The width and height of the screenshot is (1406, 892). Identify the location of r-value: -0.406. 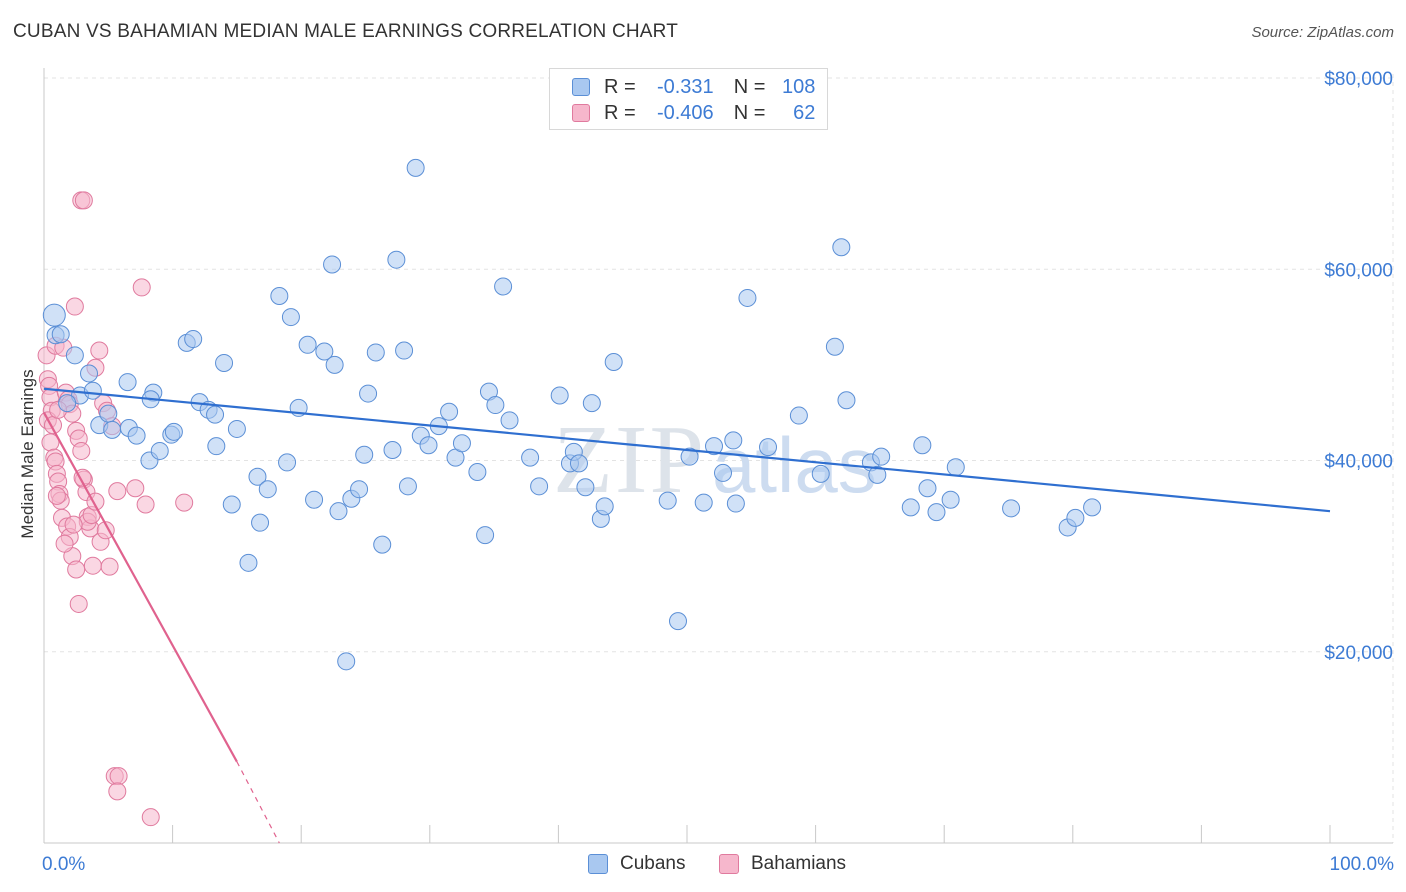
(685, 112).